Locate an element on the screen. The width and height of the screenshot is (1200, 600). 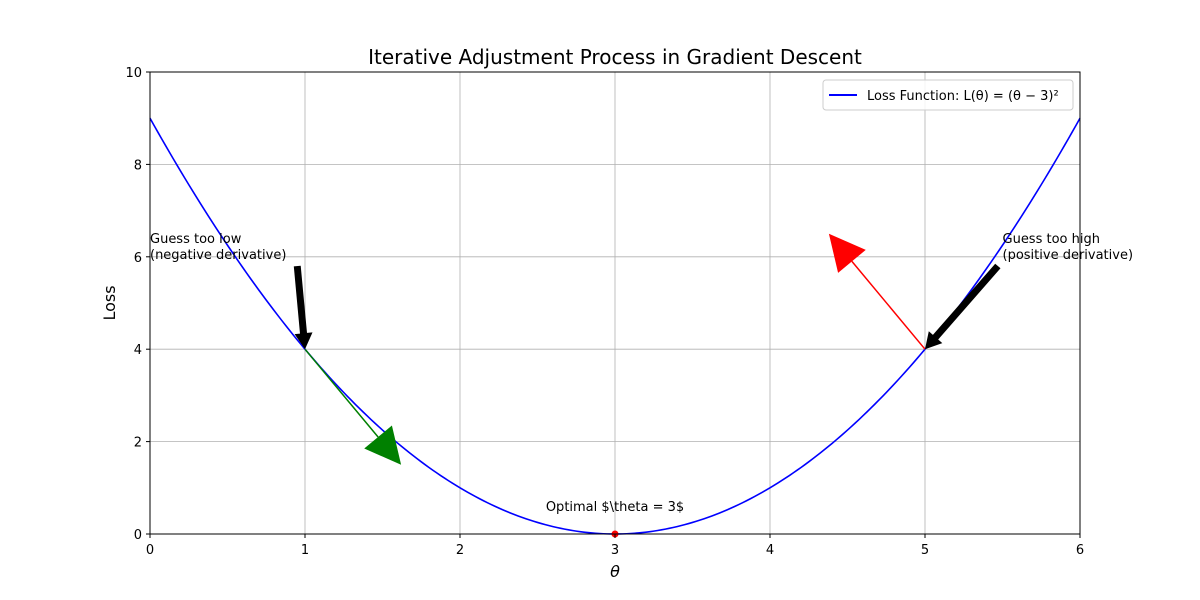
annotation-text: (positive derivative) is located at coordinates (1068, 255).